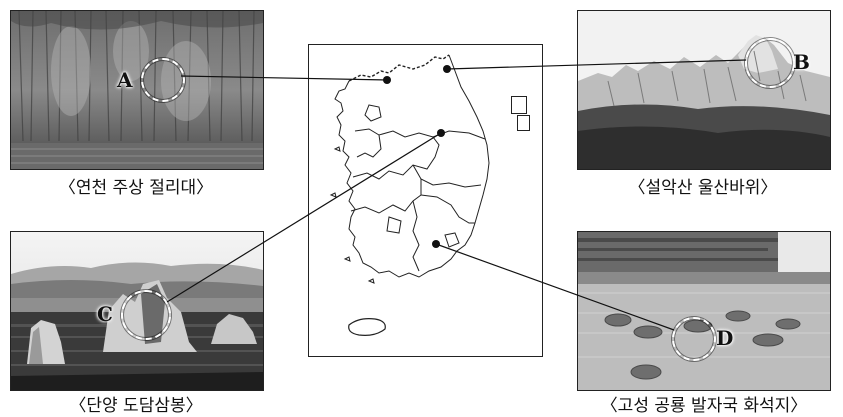 The width and height of the screenshot is (843, 417). Describe the element at coordinates (704, 90) in the screenshot. I see `photo-seoraksan-ulsanbawi` at that location.